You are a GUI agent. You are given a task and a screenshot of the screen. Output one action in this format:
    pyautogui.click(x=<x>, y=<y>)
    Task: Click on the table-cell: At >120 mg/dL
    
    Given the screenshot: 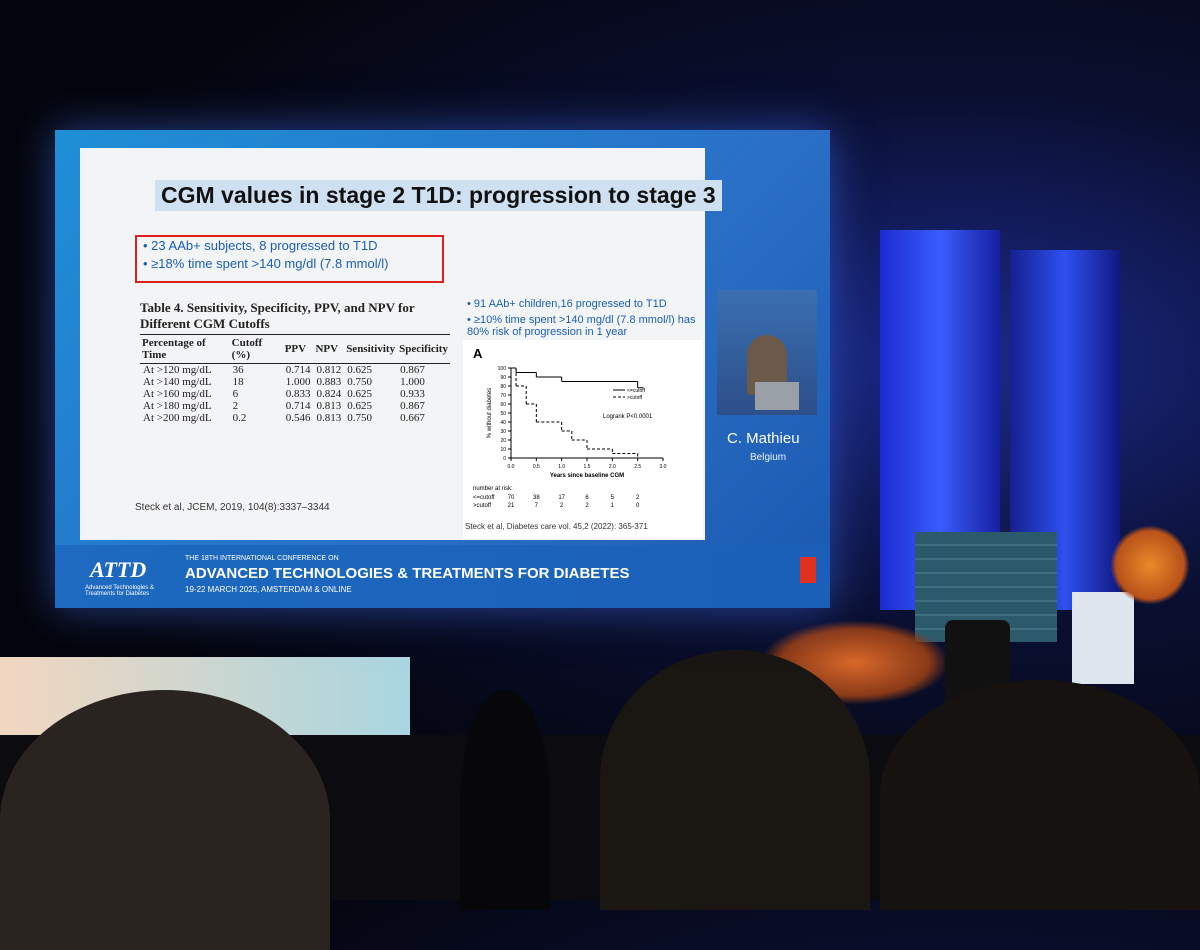 What is the action you would take?
    pyautogui.click(x=177, y=370)
    